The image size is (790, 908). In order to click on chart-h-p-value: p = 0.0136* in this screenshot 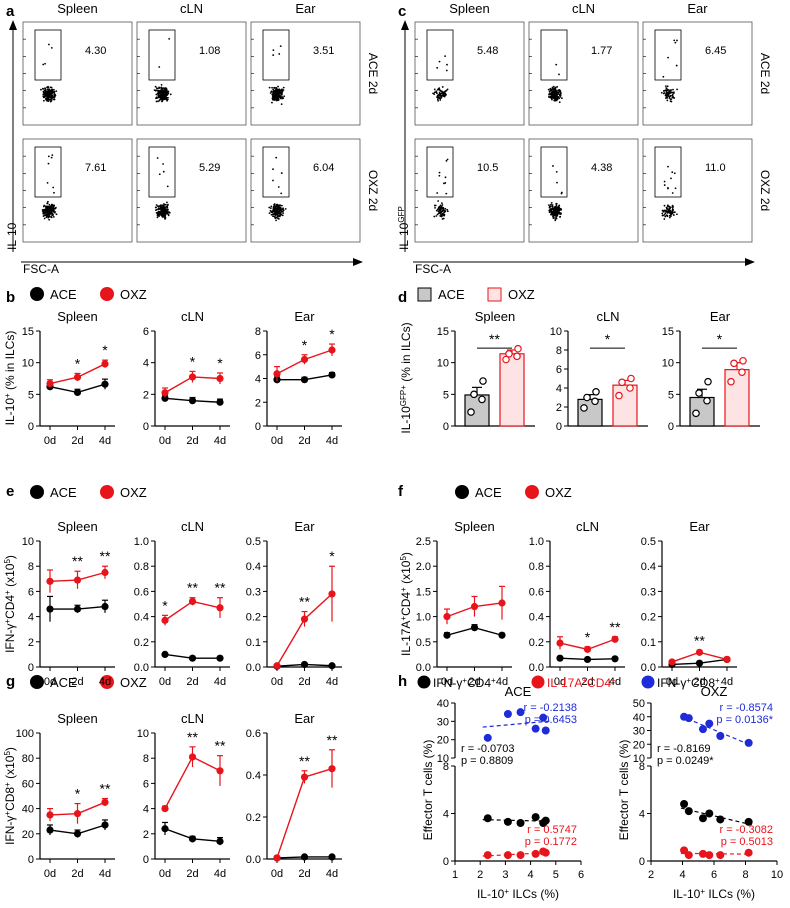, I will do `click(744, 720)`.